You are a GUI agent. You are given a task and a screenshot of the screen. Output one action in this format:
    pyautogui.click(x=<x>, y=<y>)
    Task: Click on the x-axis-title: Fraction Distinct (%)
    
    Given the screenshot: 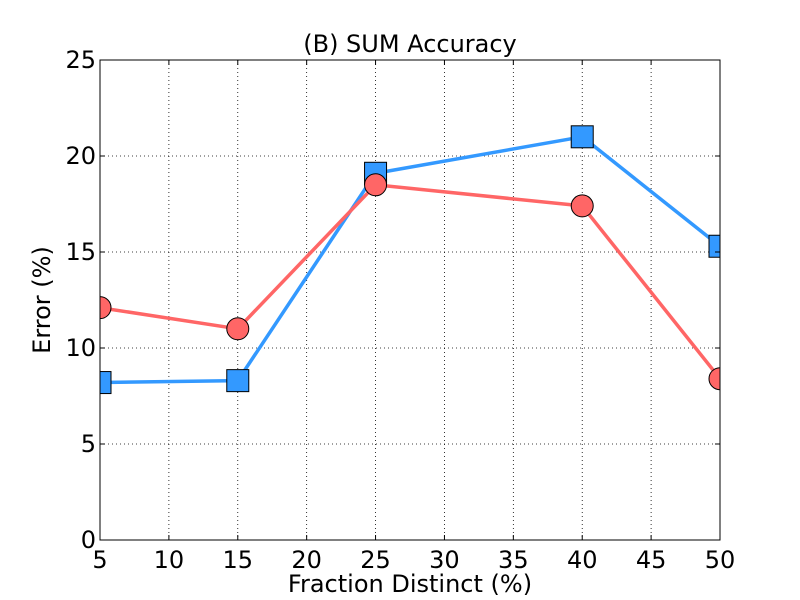 What is the action you would take?
    pyautogui.click(x=410, y=584)
    